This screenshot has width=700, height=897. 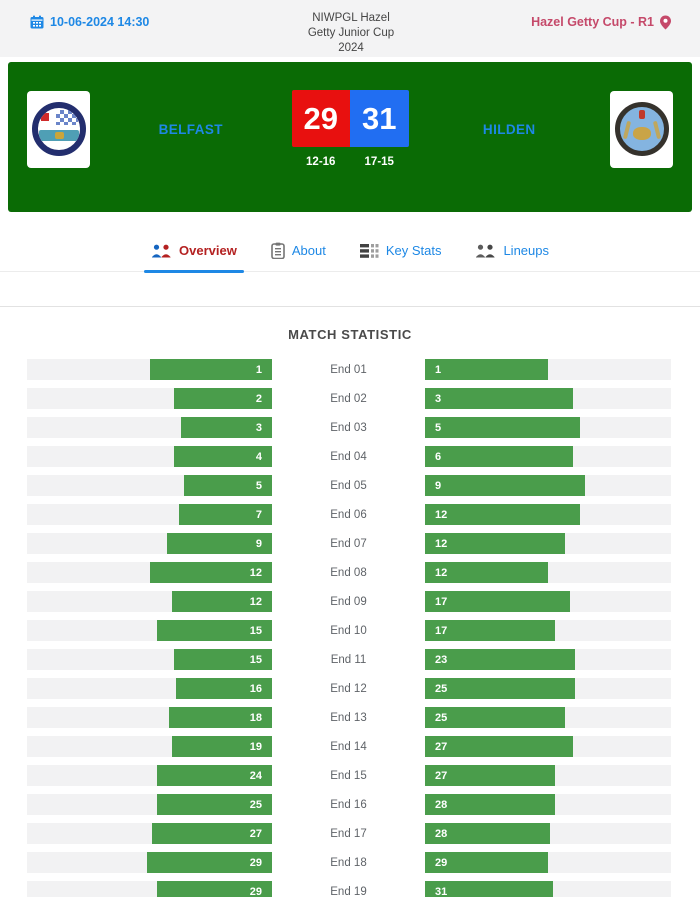 I want to click on stats-table-icon, so click(x=369, y=250).